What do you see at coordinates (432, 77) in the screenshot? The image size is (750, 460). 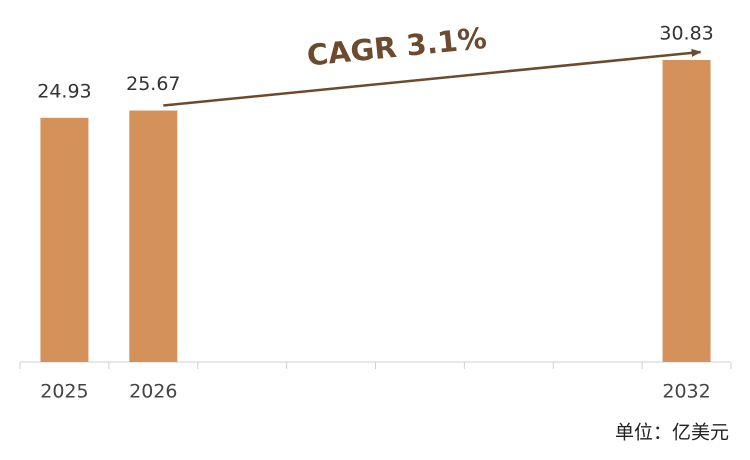 I see `cagr-arrow` at bounding box center [432, 77].